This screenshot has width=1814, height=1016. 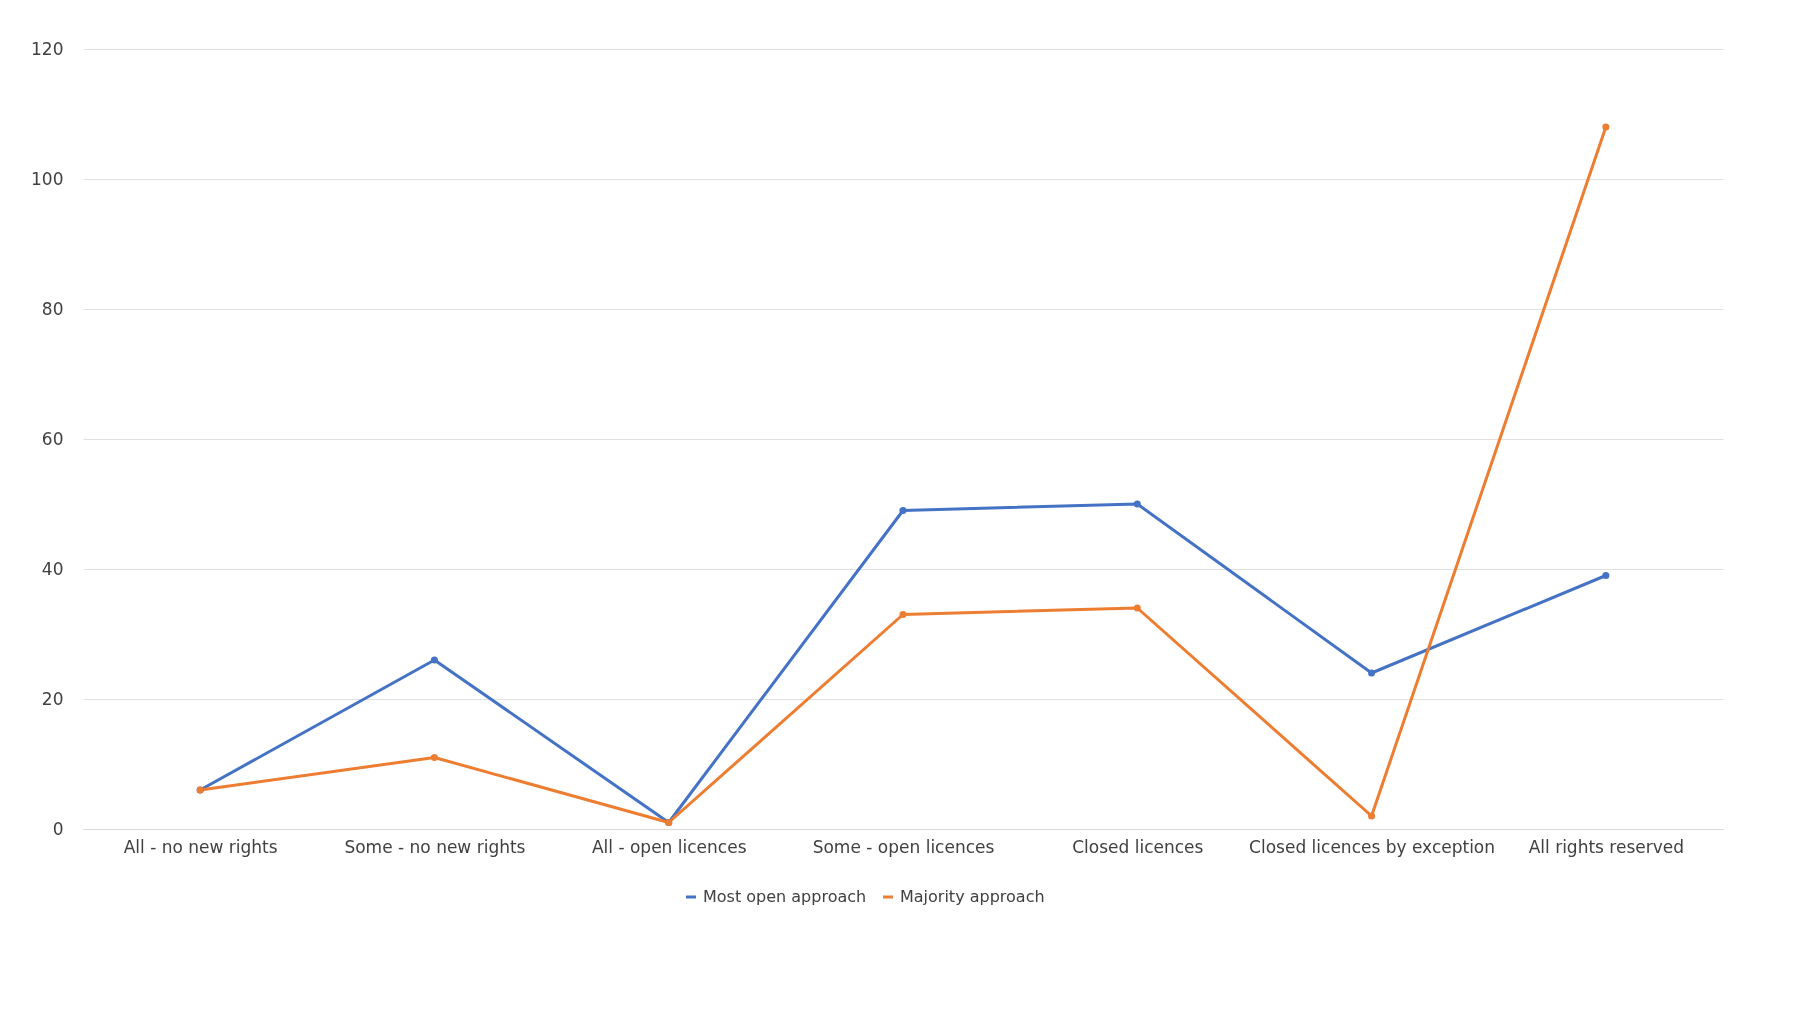 What do you see at coordinates (52, 308) in the screenshot?
I see `y-tick-label: 80` at bounding box center [52, 308].